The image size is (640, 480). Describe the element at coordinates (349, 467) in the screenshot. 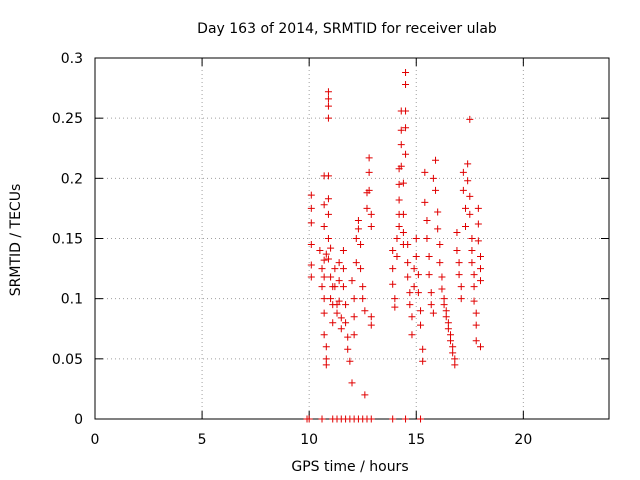

I see `x-axis-label: GPS time / hours` at that location.